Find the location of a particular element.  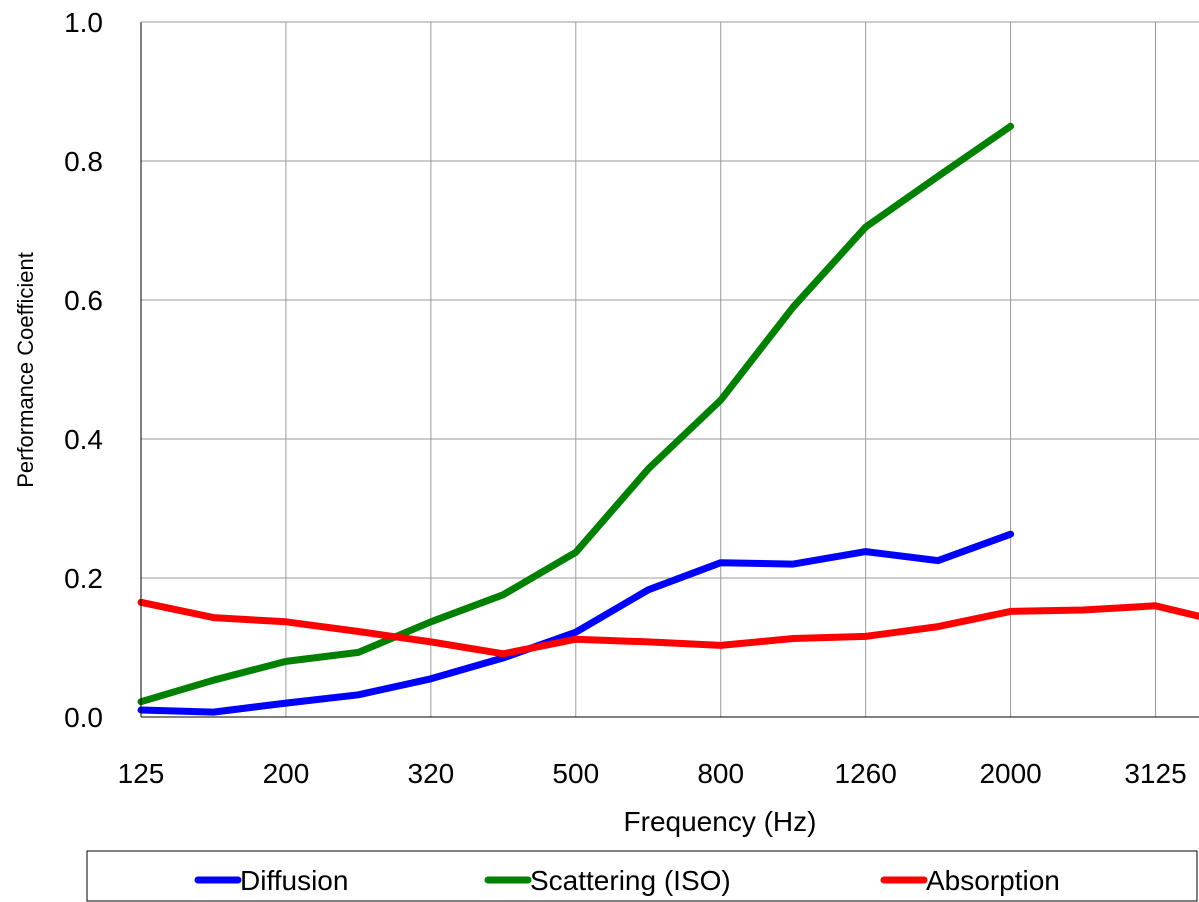

x-tick-label: 500 is located at coordinates (575, 773).